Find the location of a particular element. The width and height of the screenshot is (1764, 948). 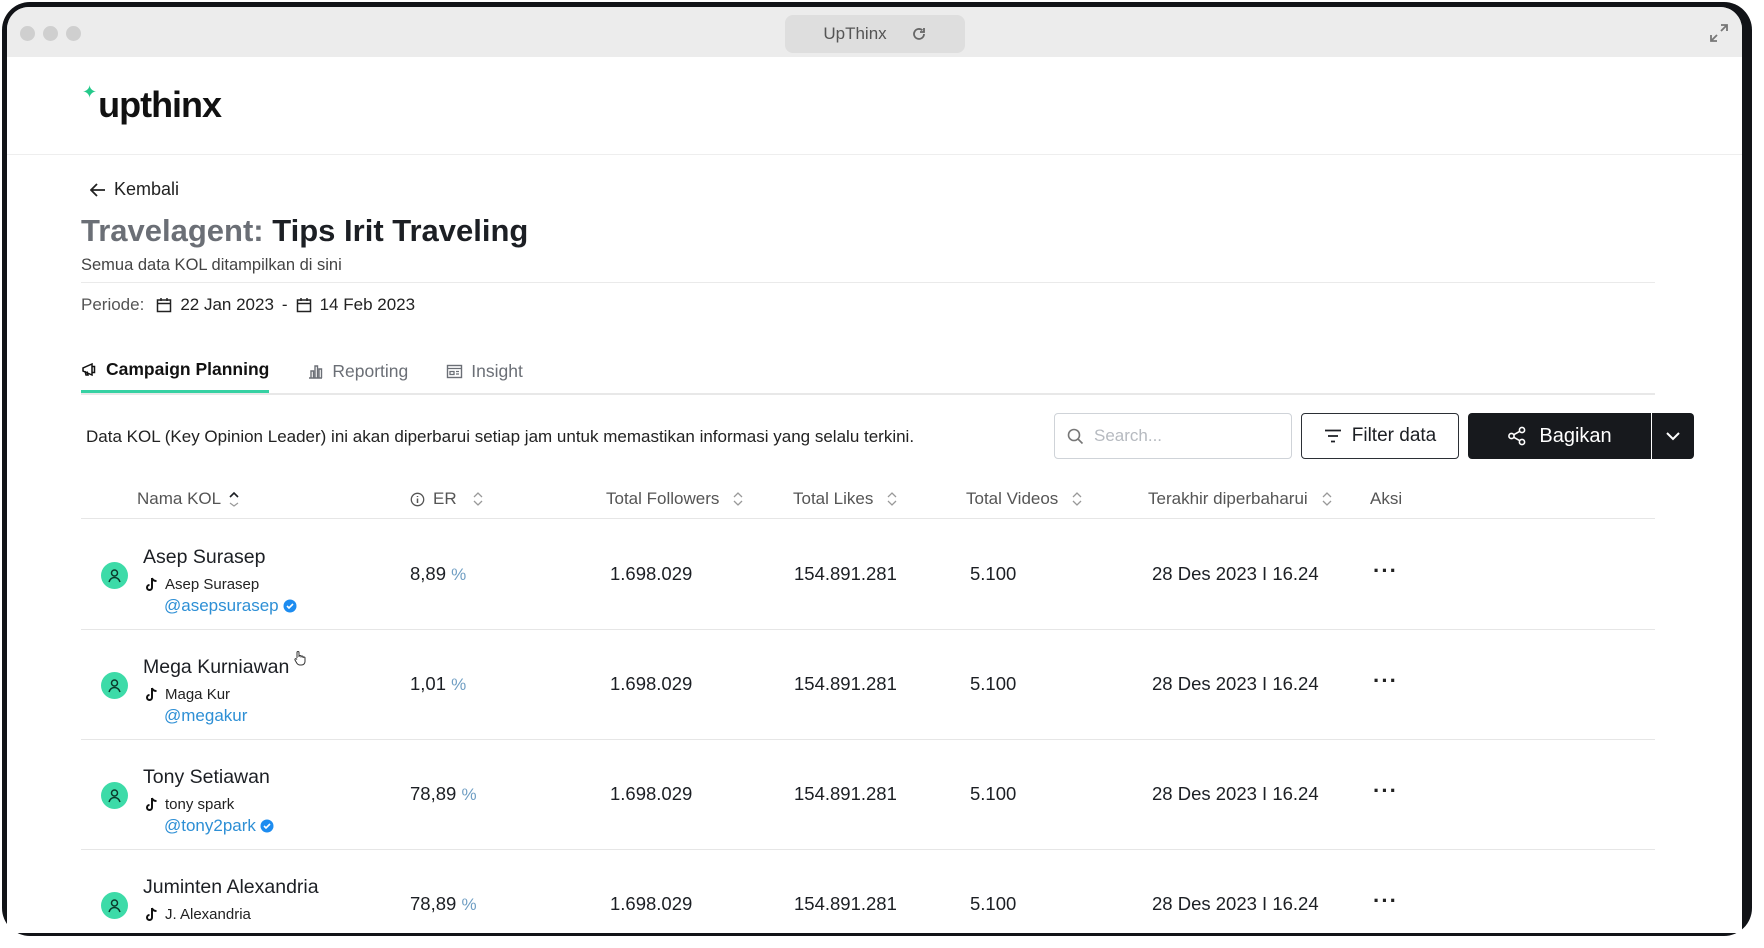

back-label: Kembali is located at coordinates (147, 189).